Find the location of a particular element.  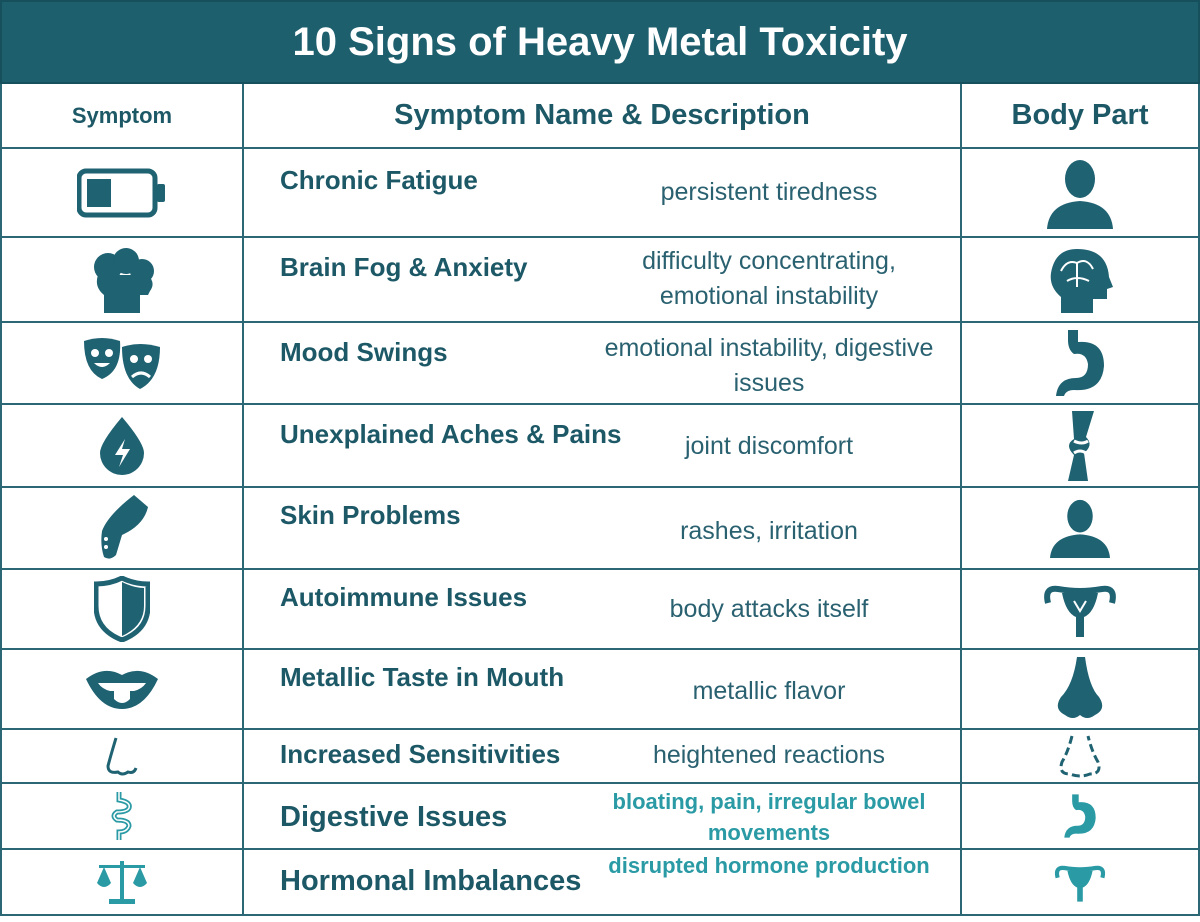

mouth-tongue-icon is located at coordinates (122, 689).